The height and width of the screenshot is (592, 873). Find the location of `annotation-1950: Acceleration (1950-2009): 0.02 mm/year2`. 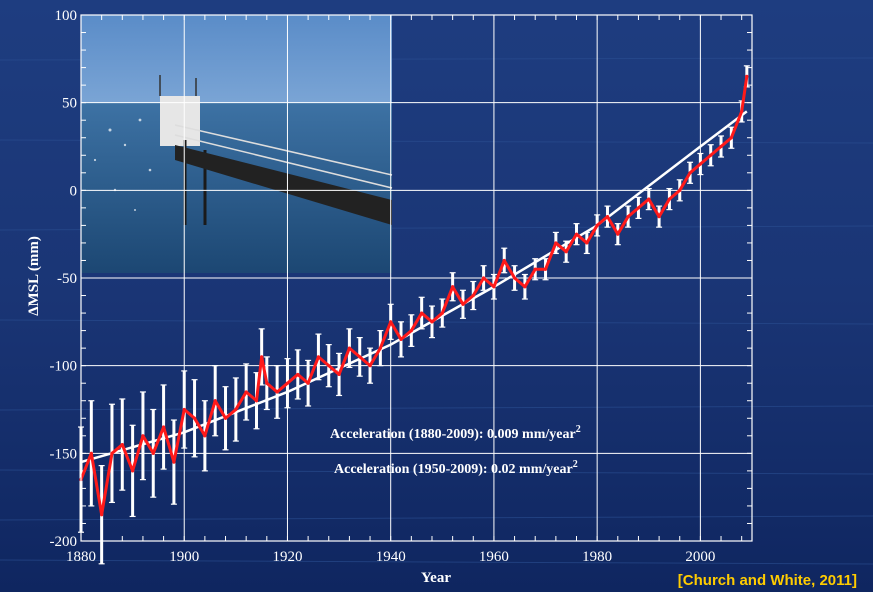

annotation-1950: Acceleration (1950-2009): 0.02 mm/year2 is located at coordinates (456, 468).